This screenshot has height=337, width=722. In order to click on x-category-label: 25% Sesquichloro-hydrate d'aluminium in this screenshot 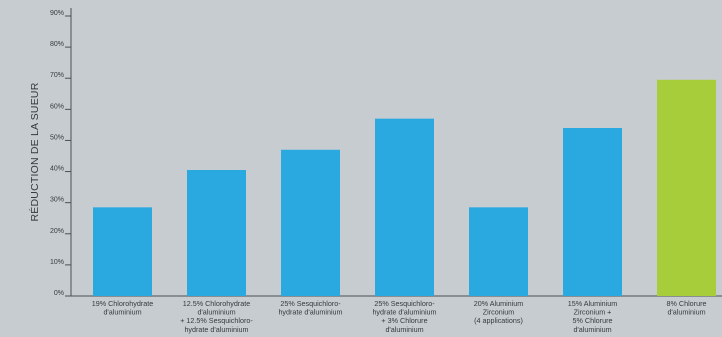, I will do `click(310, 308)`.